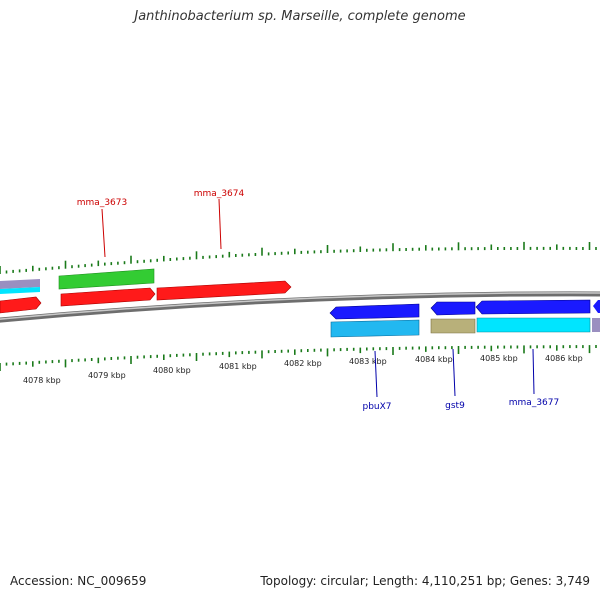 The width and height of the screenshot is (600, 600). What do you see at coordinates (42, 380) in the screenshot?
I see `kbp-label: 4078 kbp` at bounding box center [42, 380].